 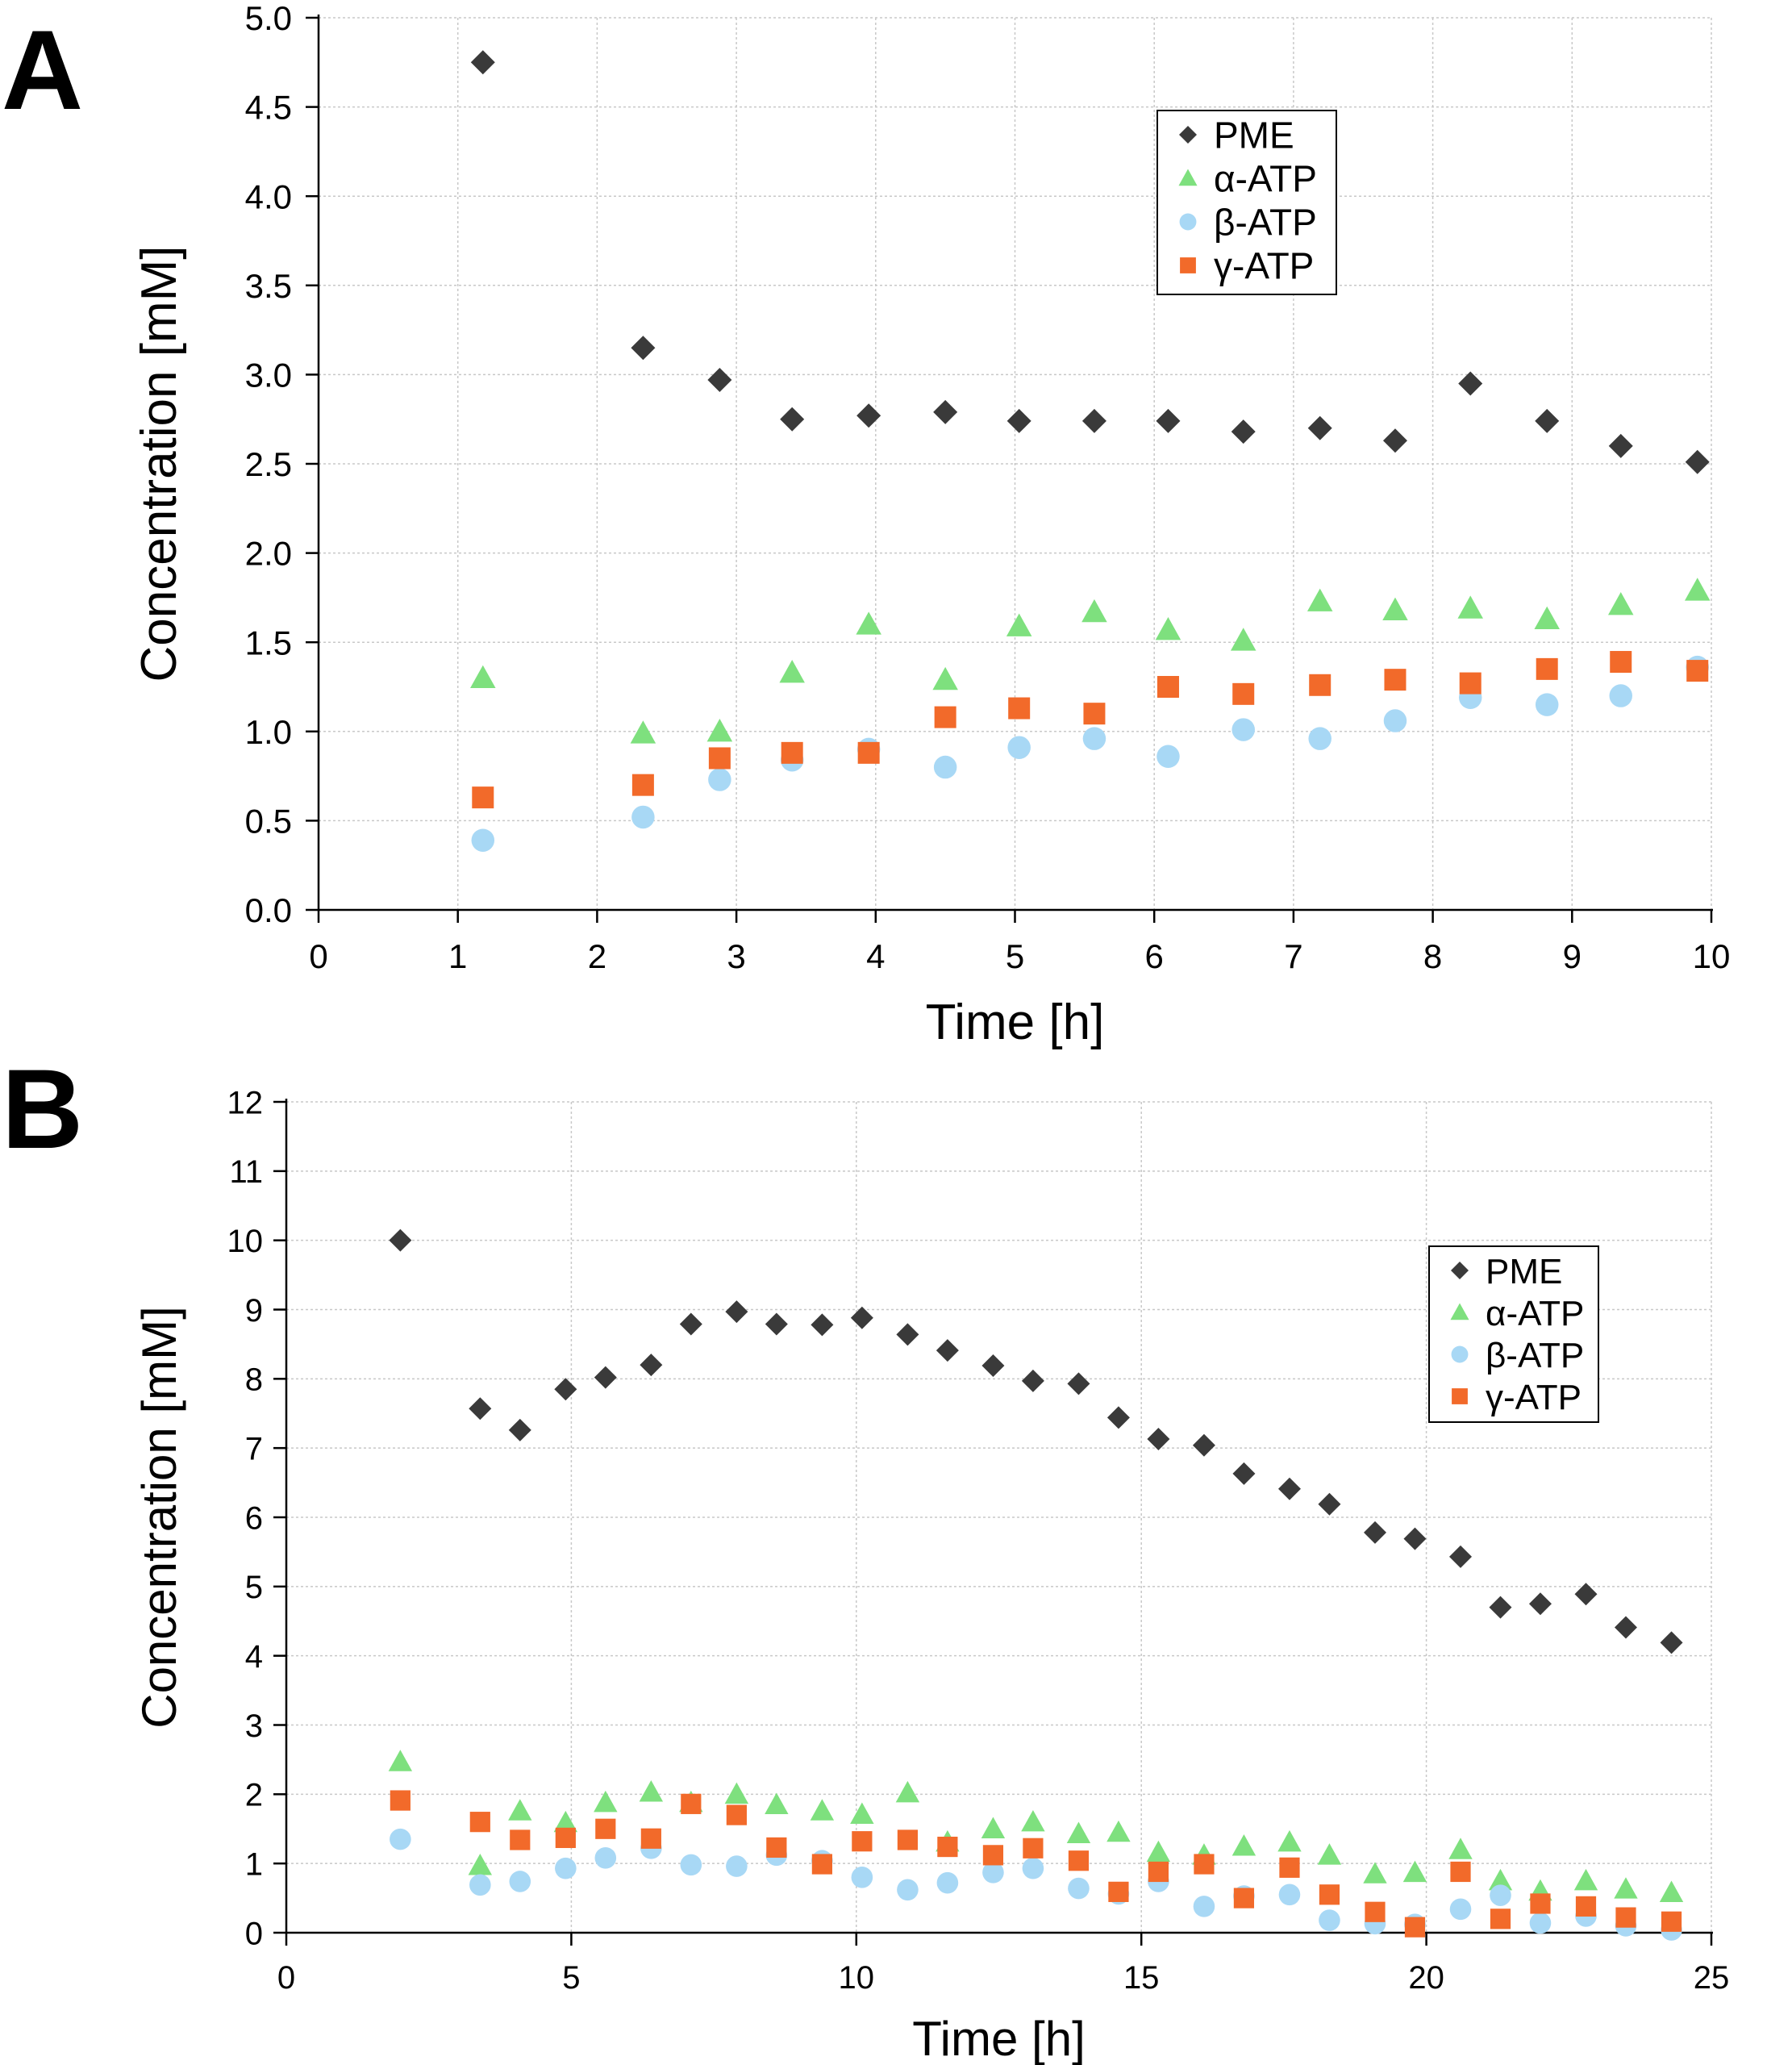 What do you see at coordinates (857, 1978) in the screenshot?
I see `x-tick-label-b: 10` at bounding box center [857, 1978].